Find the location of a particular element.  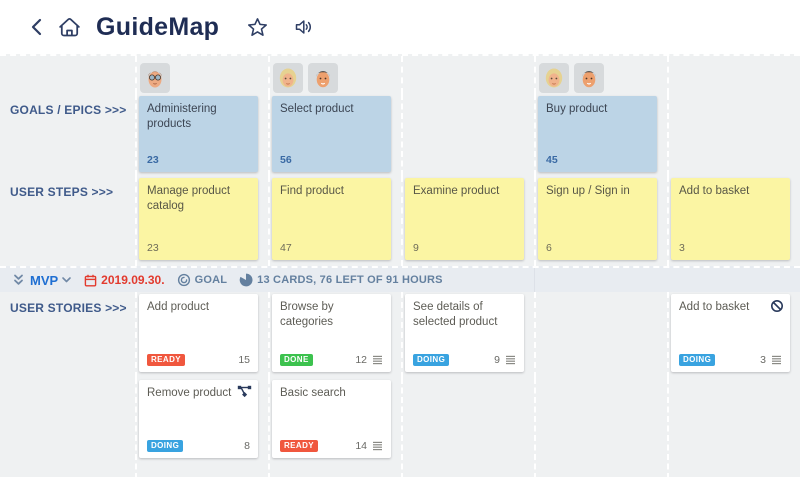

release-stats: 13 CARDS, 76 LEFT OF 91 HOURS is located at coordinates (341, 280).